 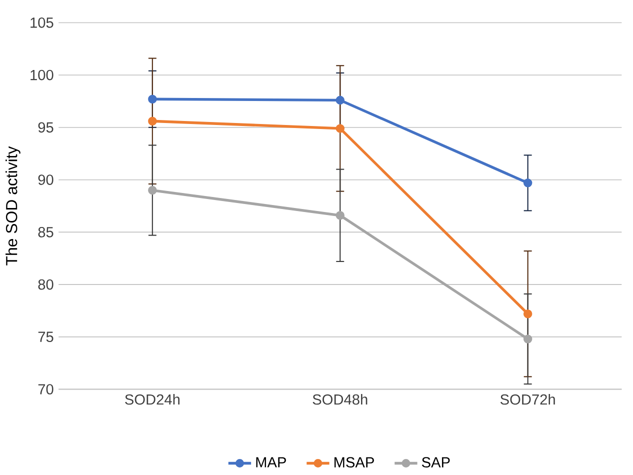 What do you see at coordinates (46, 285) in the screenshot?
I see `y-tick-label: 80` at bounding box center [46, 285].